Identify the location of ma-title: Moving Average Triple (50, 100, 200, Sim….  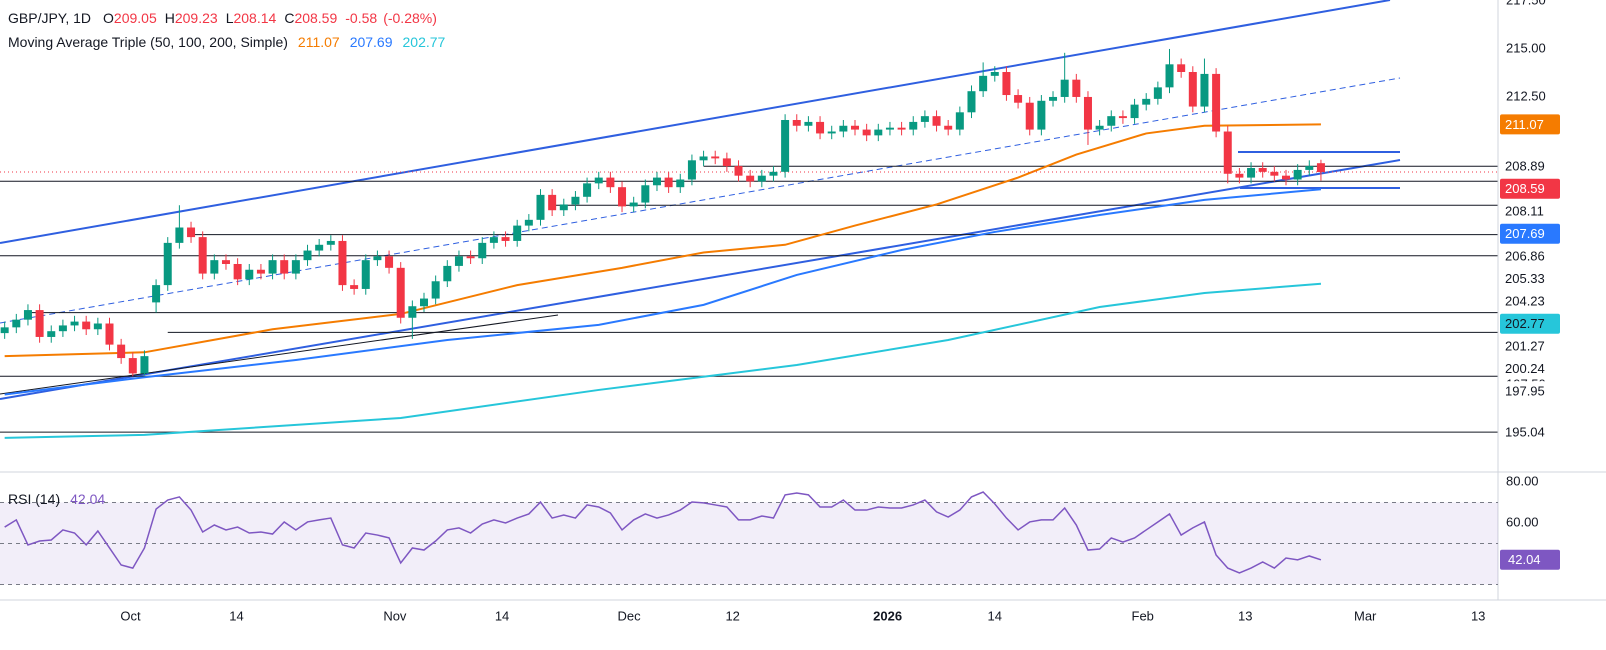
(148, 42).